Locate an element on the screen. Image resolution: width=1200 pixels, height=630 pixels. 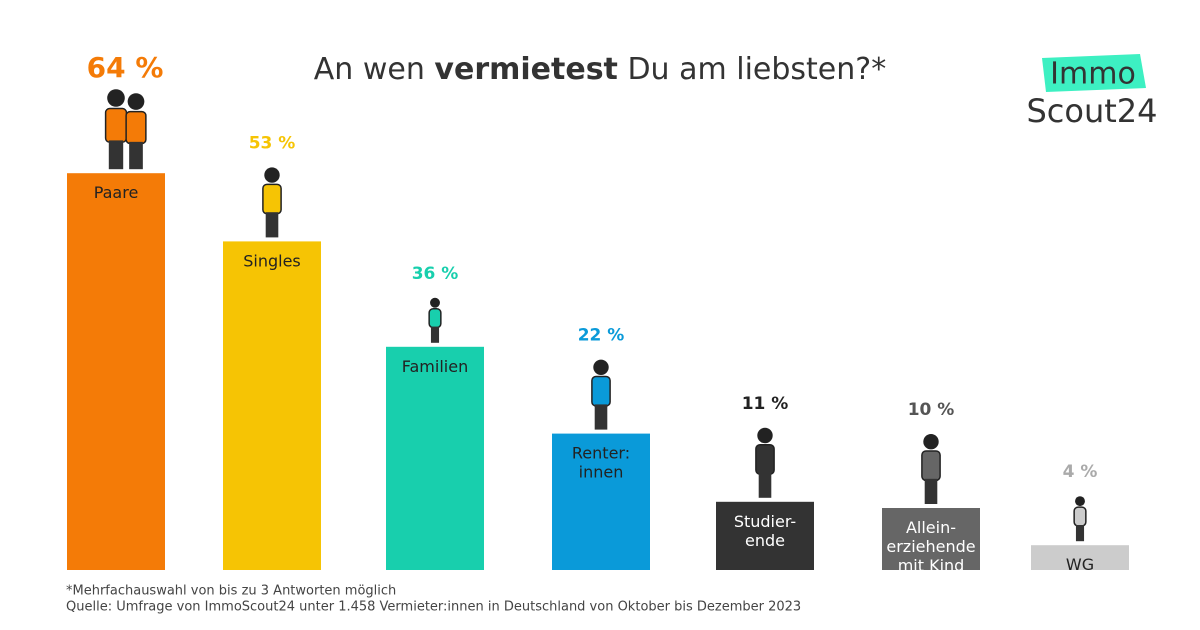
category-label: Allein-erziehende mit Kind is located at coordinates (930, 546).